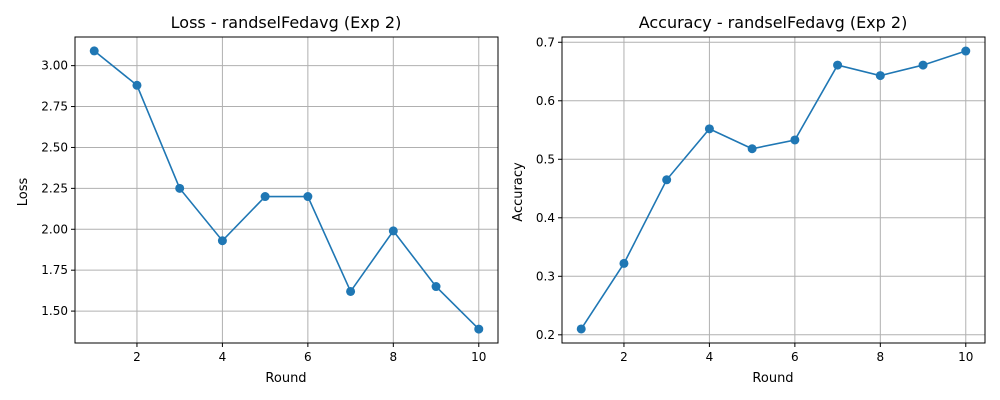 This screenshot has height=400, width=1000. Describe the element at coordinates (286, 22) in the screenshot. I see `loss-chart-title: Loss - randselFedavg (Exp 2)` at that location.